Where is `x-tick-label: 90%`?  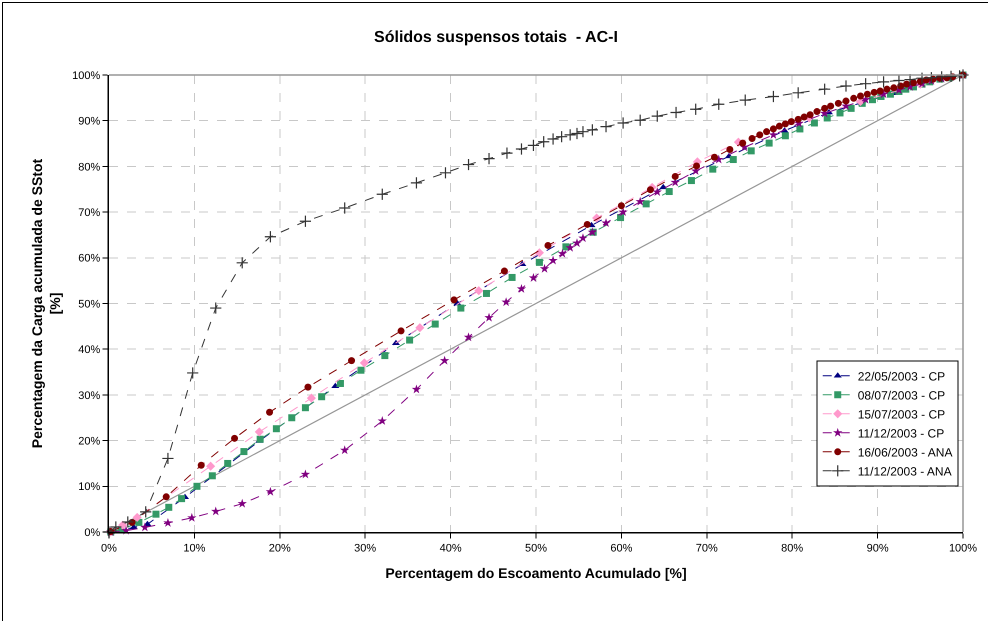
x-tick-label: 90% is located at coordinates (877, 548).